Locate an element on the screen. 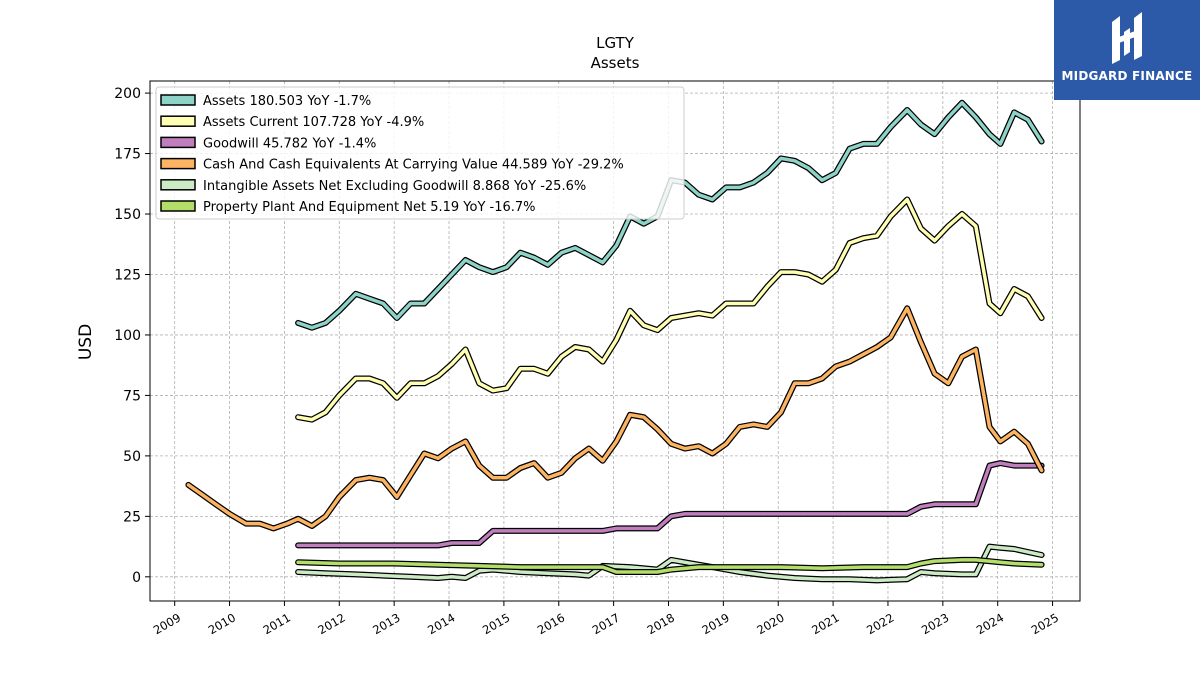  x-tick-label: 2021 is located at coordinates (825, 623).